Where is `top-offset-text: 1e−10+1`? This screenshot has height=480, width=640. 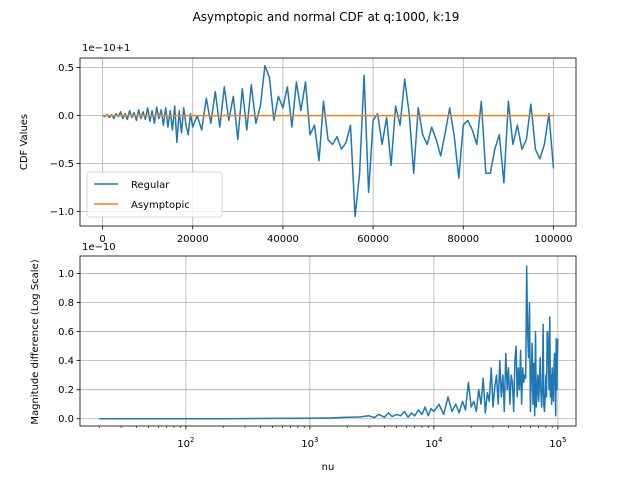
top-offset-text: 1e−10+1 is located at coordinates (106, 48).